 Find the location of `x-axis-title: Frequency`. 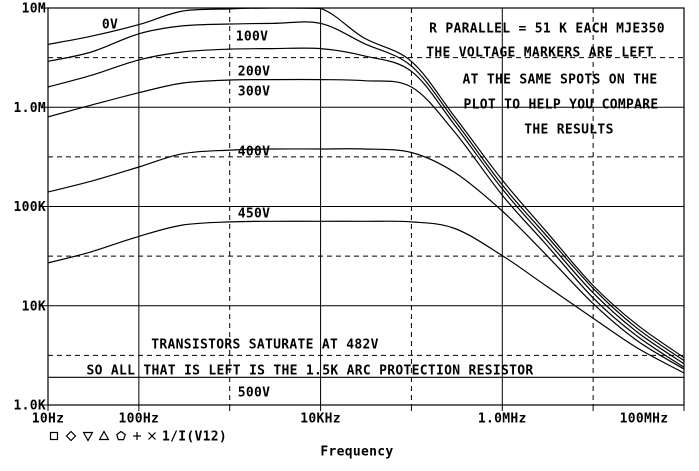

x-axis-title: Frequency is located at coordinates (356, 452).